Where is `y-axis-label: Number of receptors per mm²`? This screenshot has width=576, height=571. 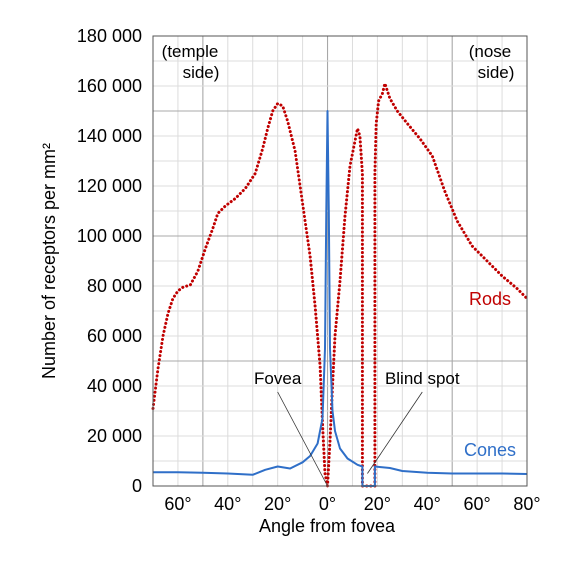
y-axis-label: Number of receptors per mm² is located at coordinates (49, 261).